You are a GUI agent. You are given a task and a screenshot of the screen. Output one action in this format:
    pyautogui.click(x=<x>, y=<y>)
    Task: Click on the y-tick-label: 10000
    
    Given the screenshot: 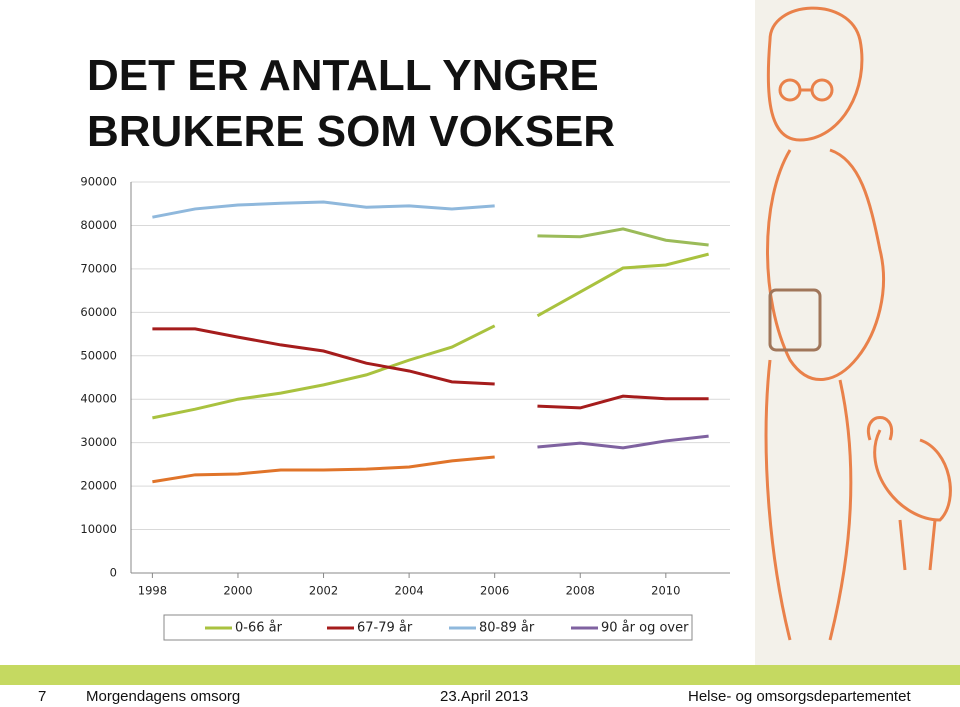 What is the action you would take?
    pyautogui.click(x=98, y=529)
    